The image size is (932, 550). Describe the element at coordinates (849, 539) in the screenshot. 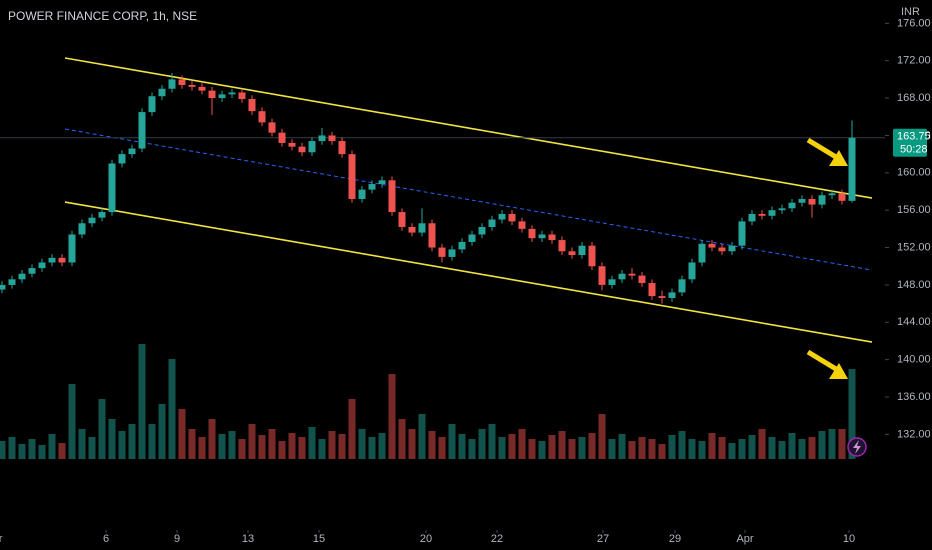

I see `x-tick-label: 10` at that location.